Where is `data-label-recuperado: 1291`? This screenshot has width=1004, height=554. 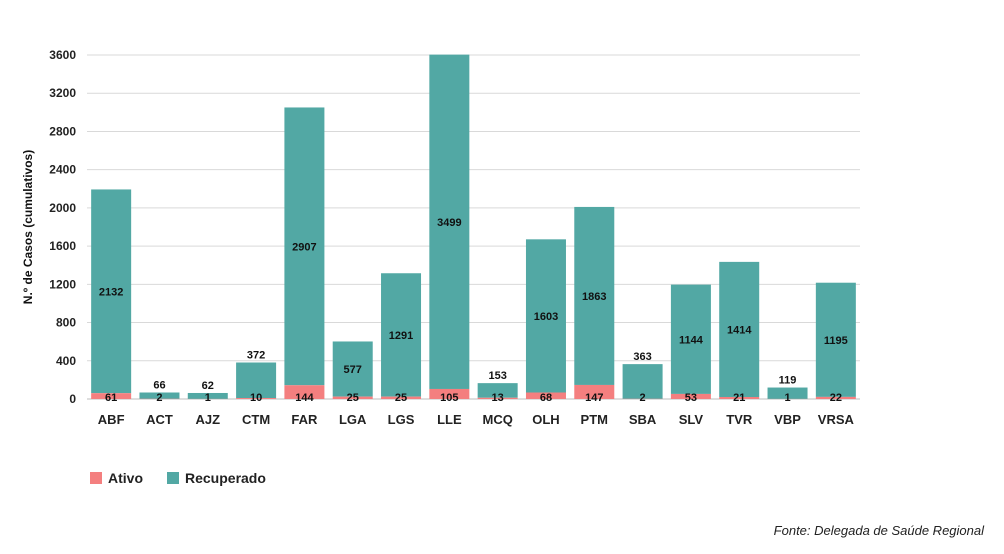
data-label-recuperado: 1291 is located at coordinates (401, 336).